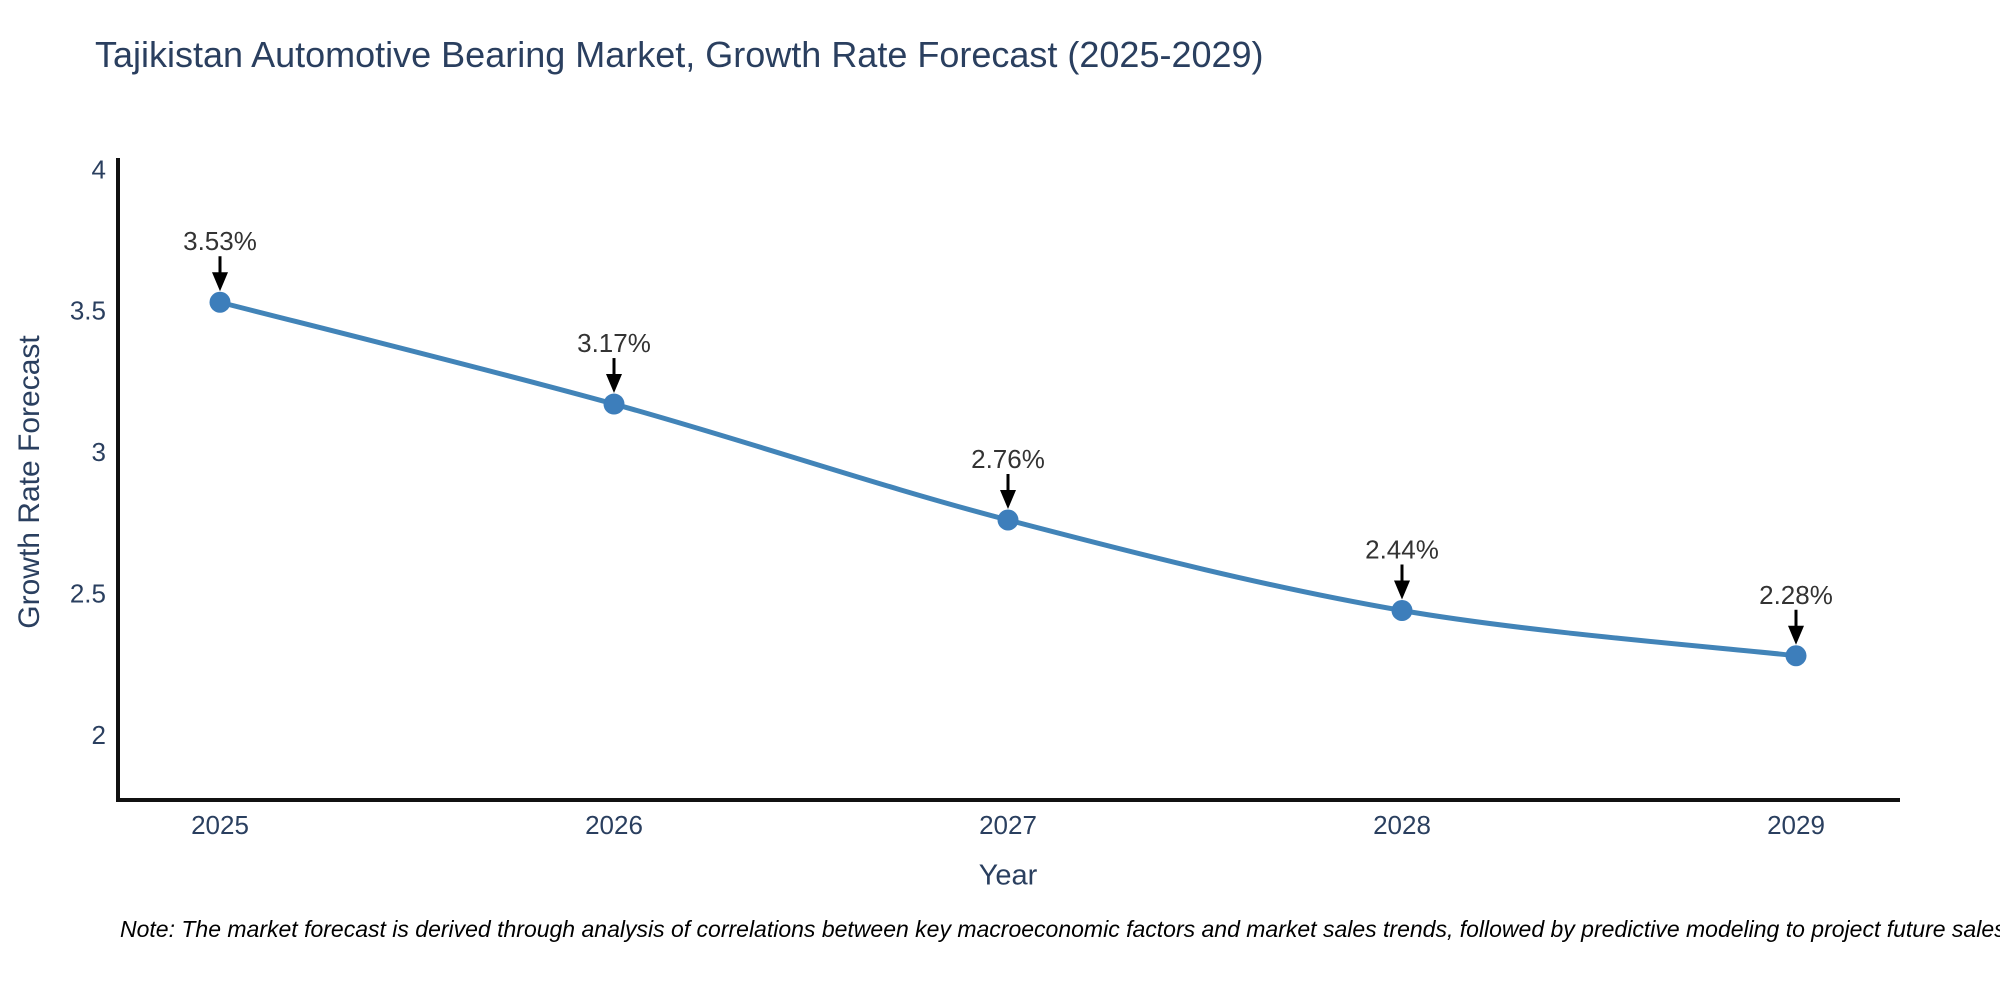 Image resolution: width=2000 pixels, height=1000 pixels. What do you see at coordinates (1008, 825) in the screenshot?
I see `x-tick-label: 2027` at bounding box center [1008, 825].